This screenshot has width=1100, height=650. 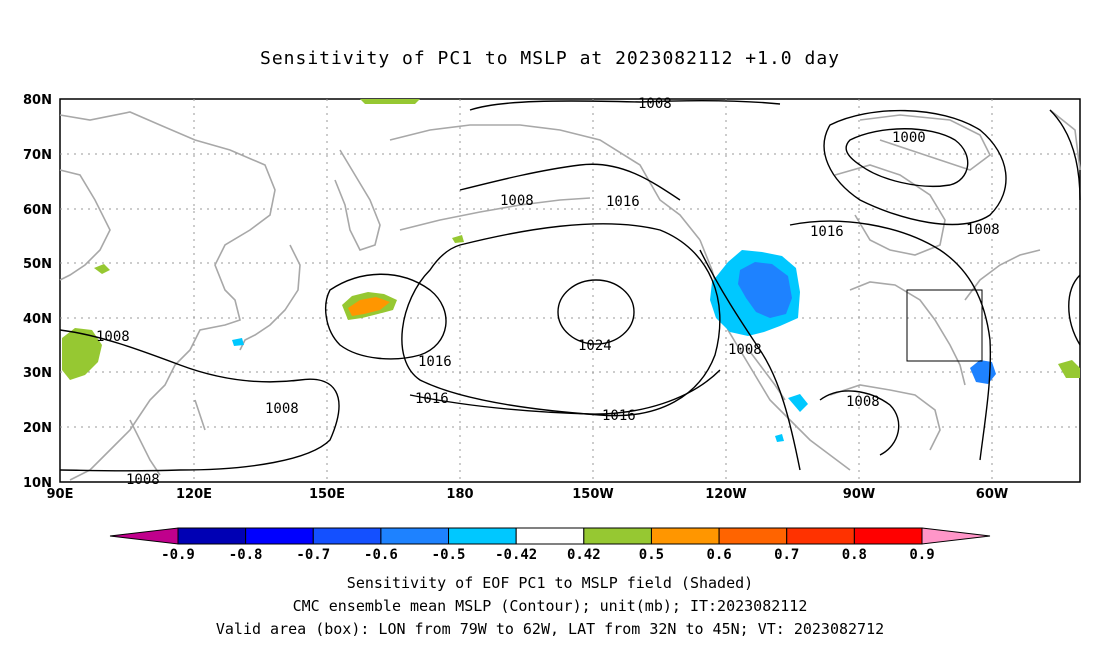 I want to click on positive-patch-top, so click(x=390, y=101).